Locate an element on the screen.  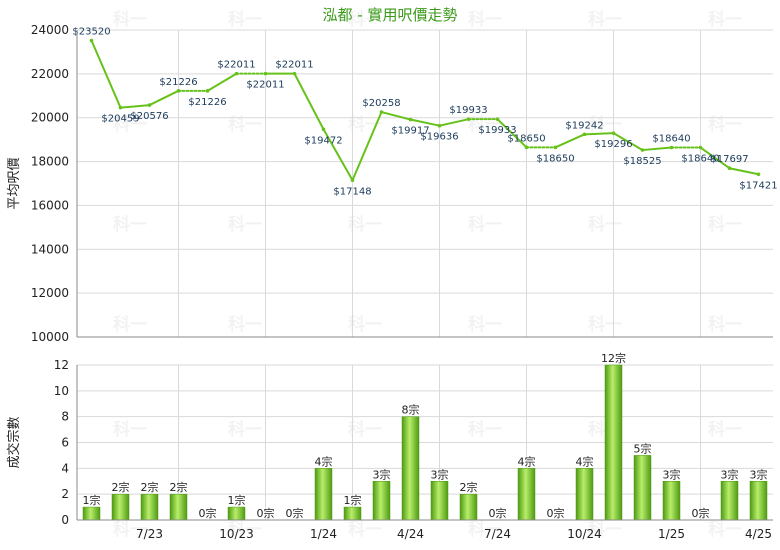
price-tick-label: 14000 is located at coordinates (50, 249).